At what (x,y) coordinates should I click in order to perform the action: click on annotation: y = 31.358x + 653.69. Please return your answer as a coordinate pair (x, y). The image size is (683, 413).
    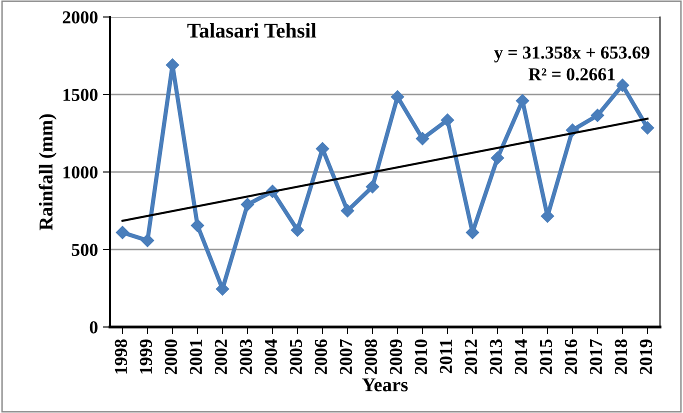
    Looking at the image, I should click on (572, 54).